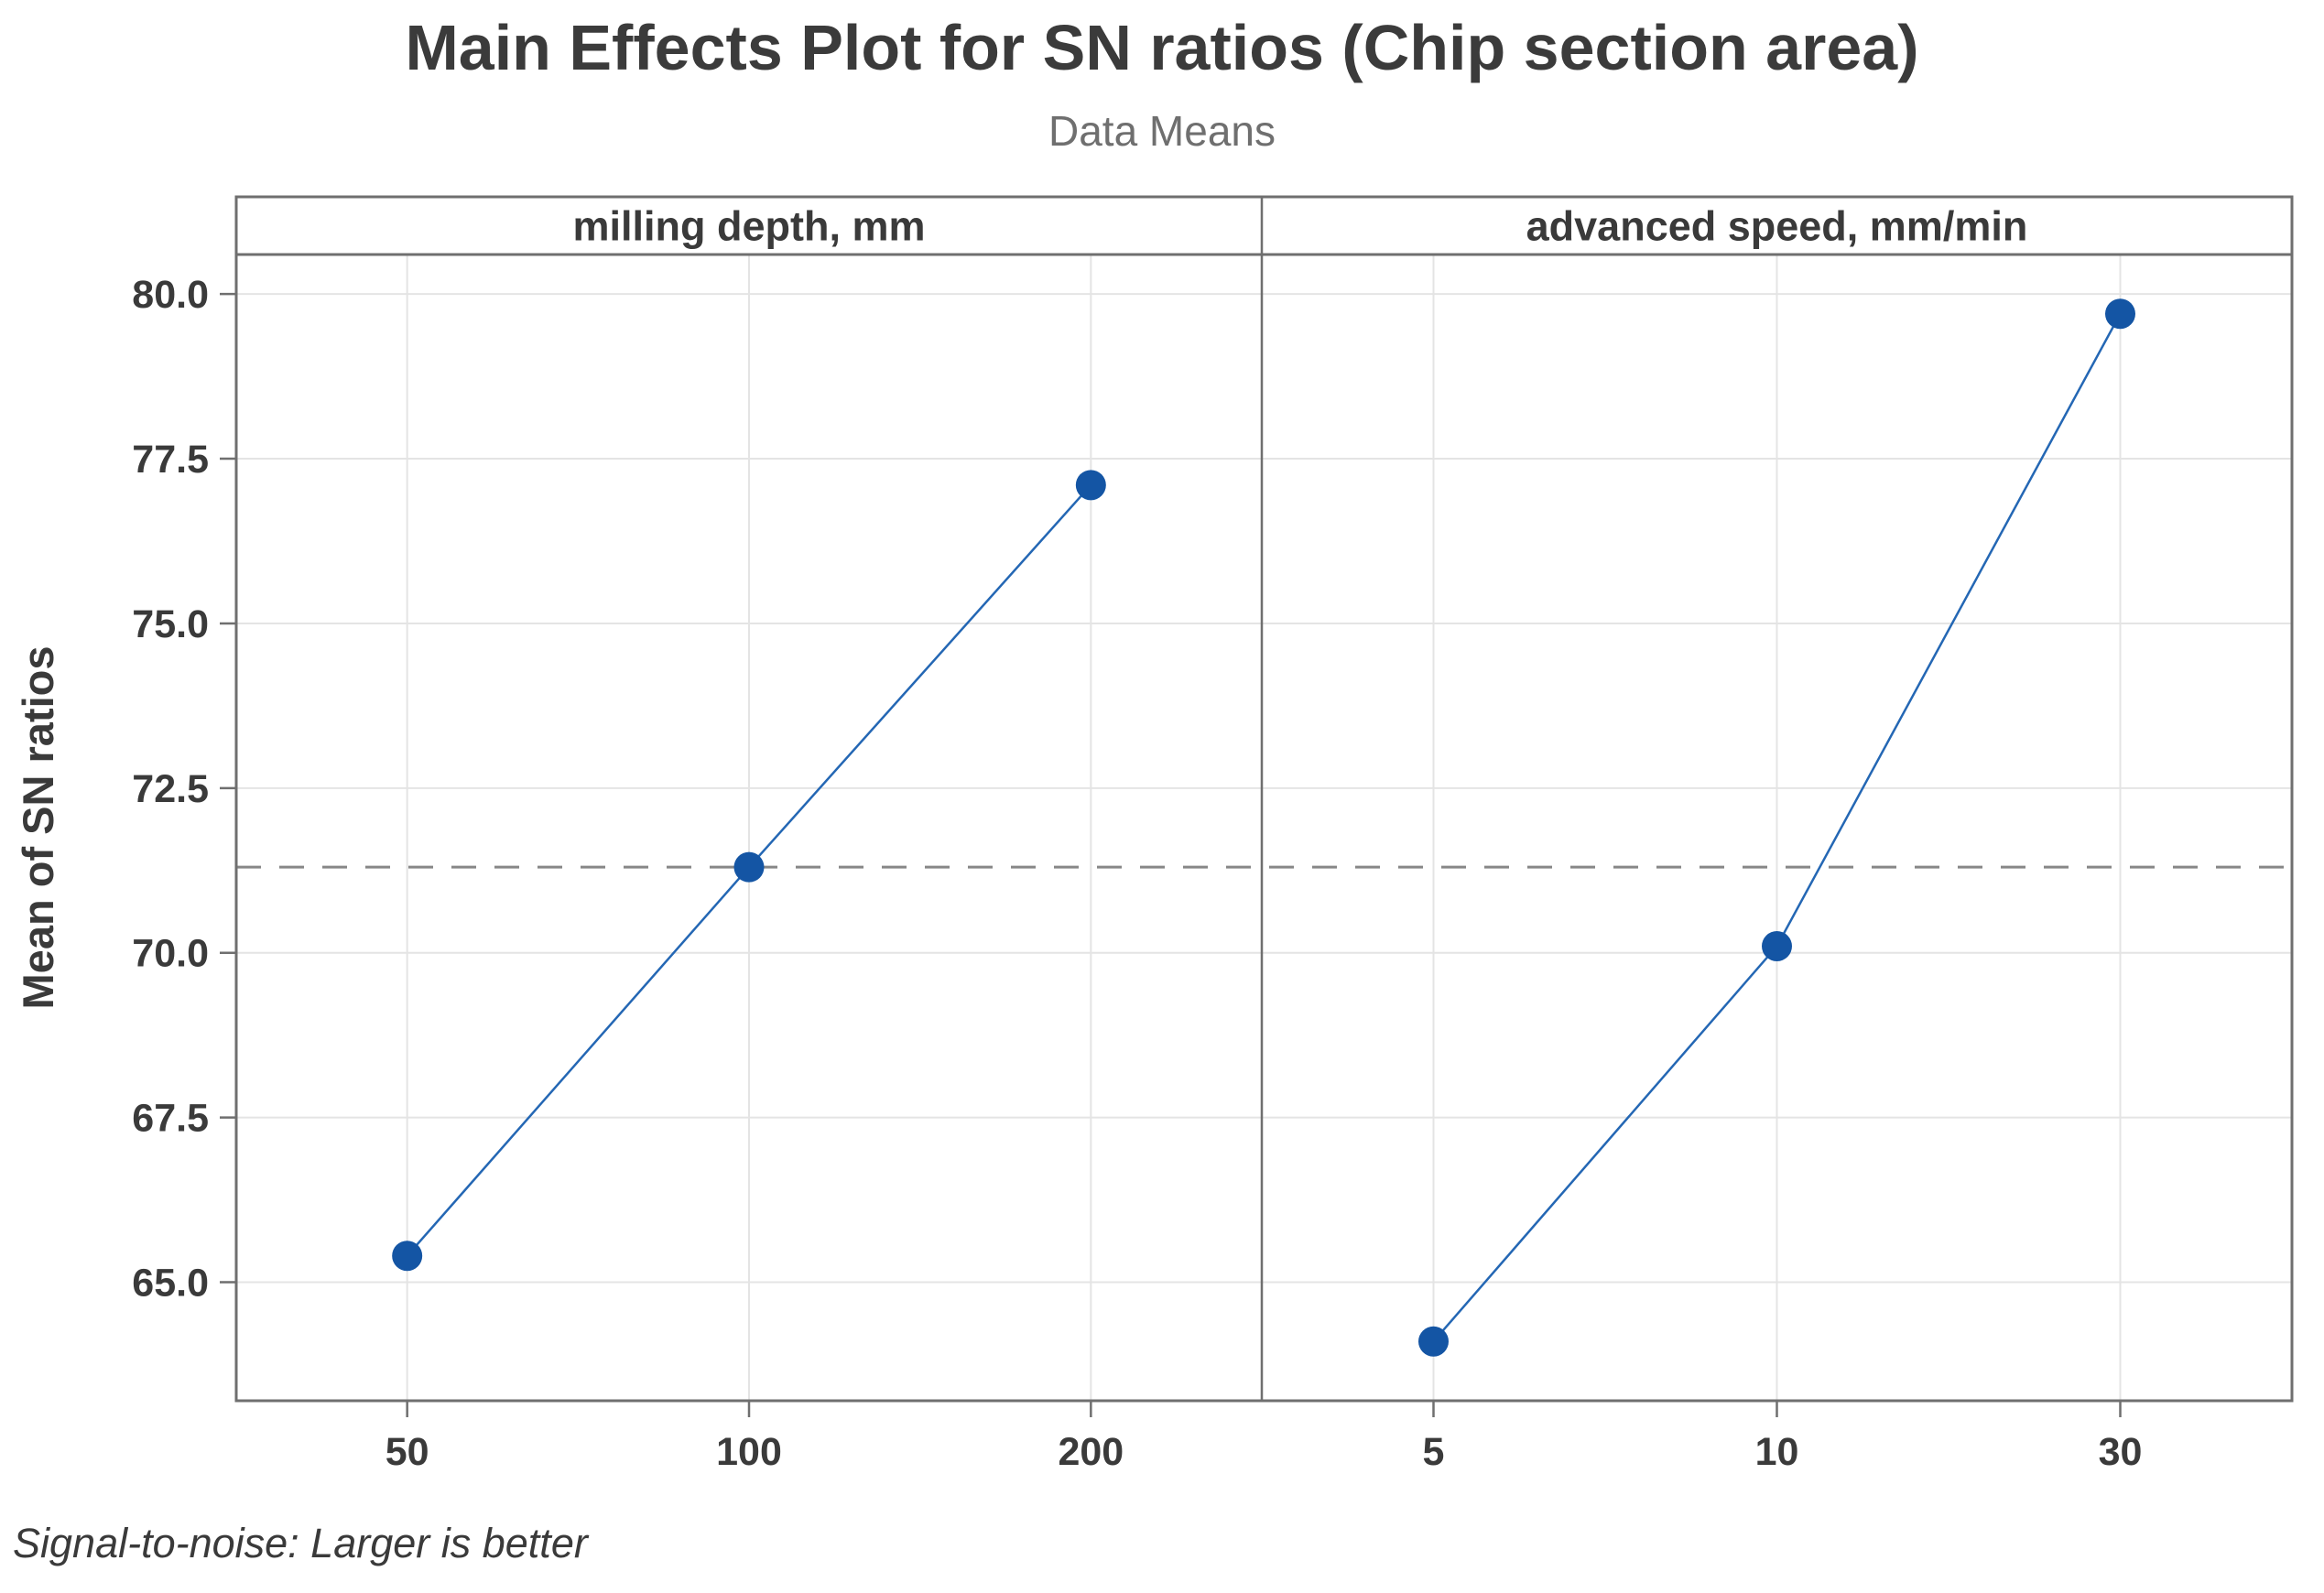 The width and height of the screenshot is (2324, 1593). Describe the element at coordinates (2121, 1452) in the screenshot. I see `x-tick-label: 30` at that location.